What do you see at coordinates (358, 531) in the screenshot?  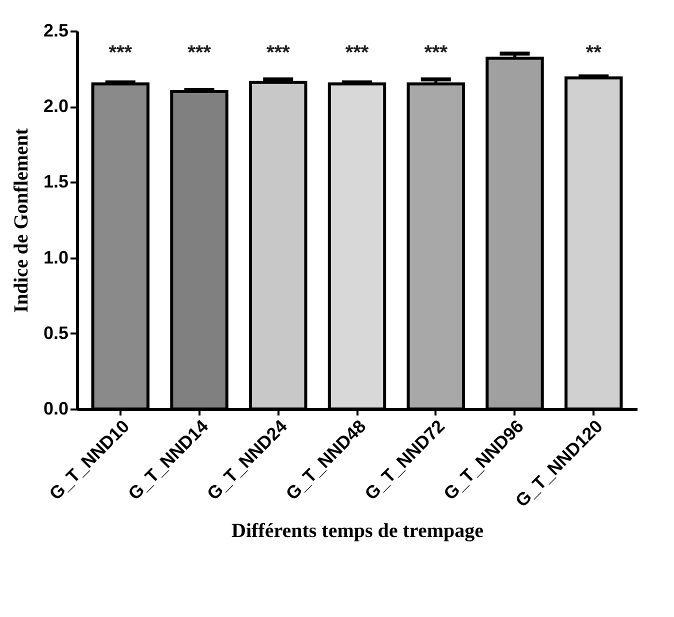 I see `x-axis-title: Différents temps de trempage` at bounding box center [358, 531].